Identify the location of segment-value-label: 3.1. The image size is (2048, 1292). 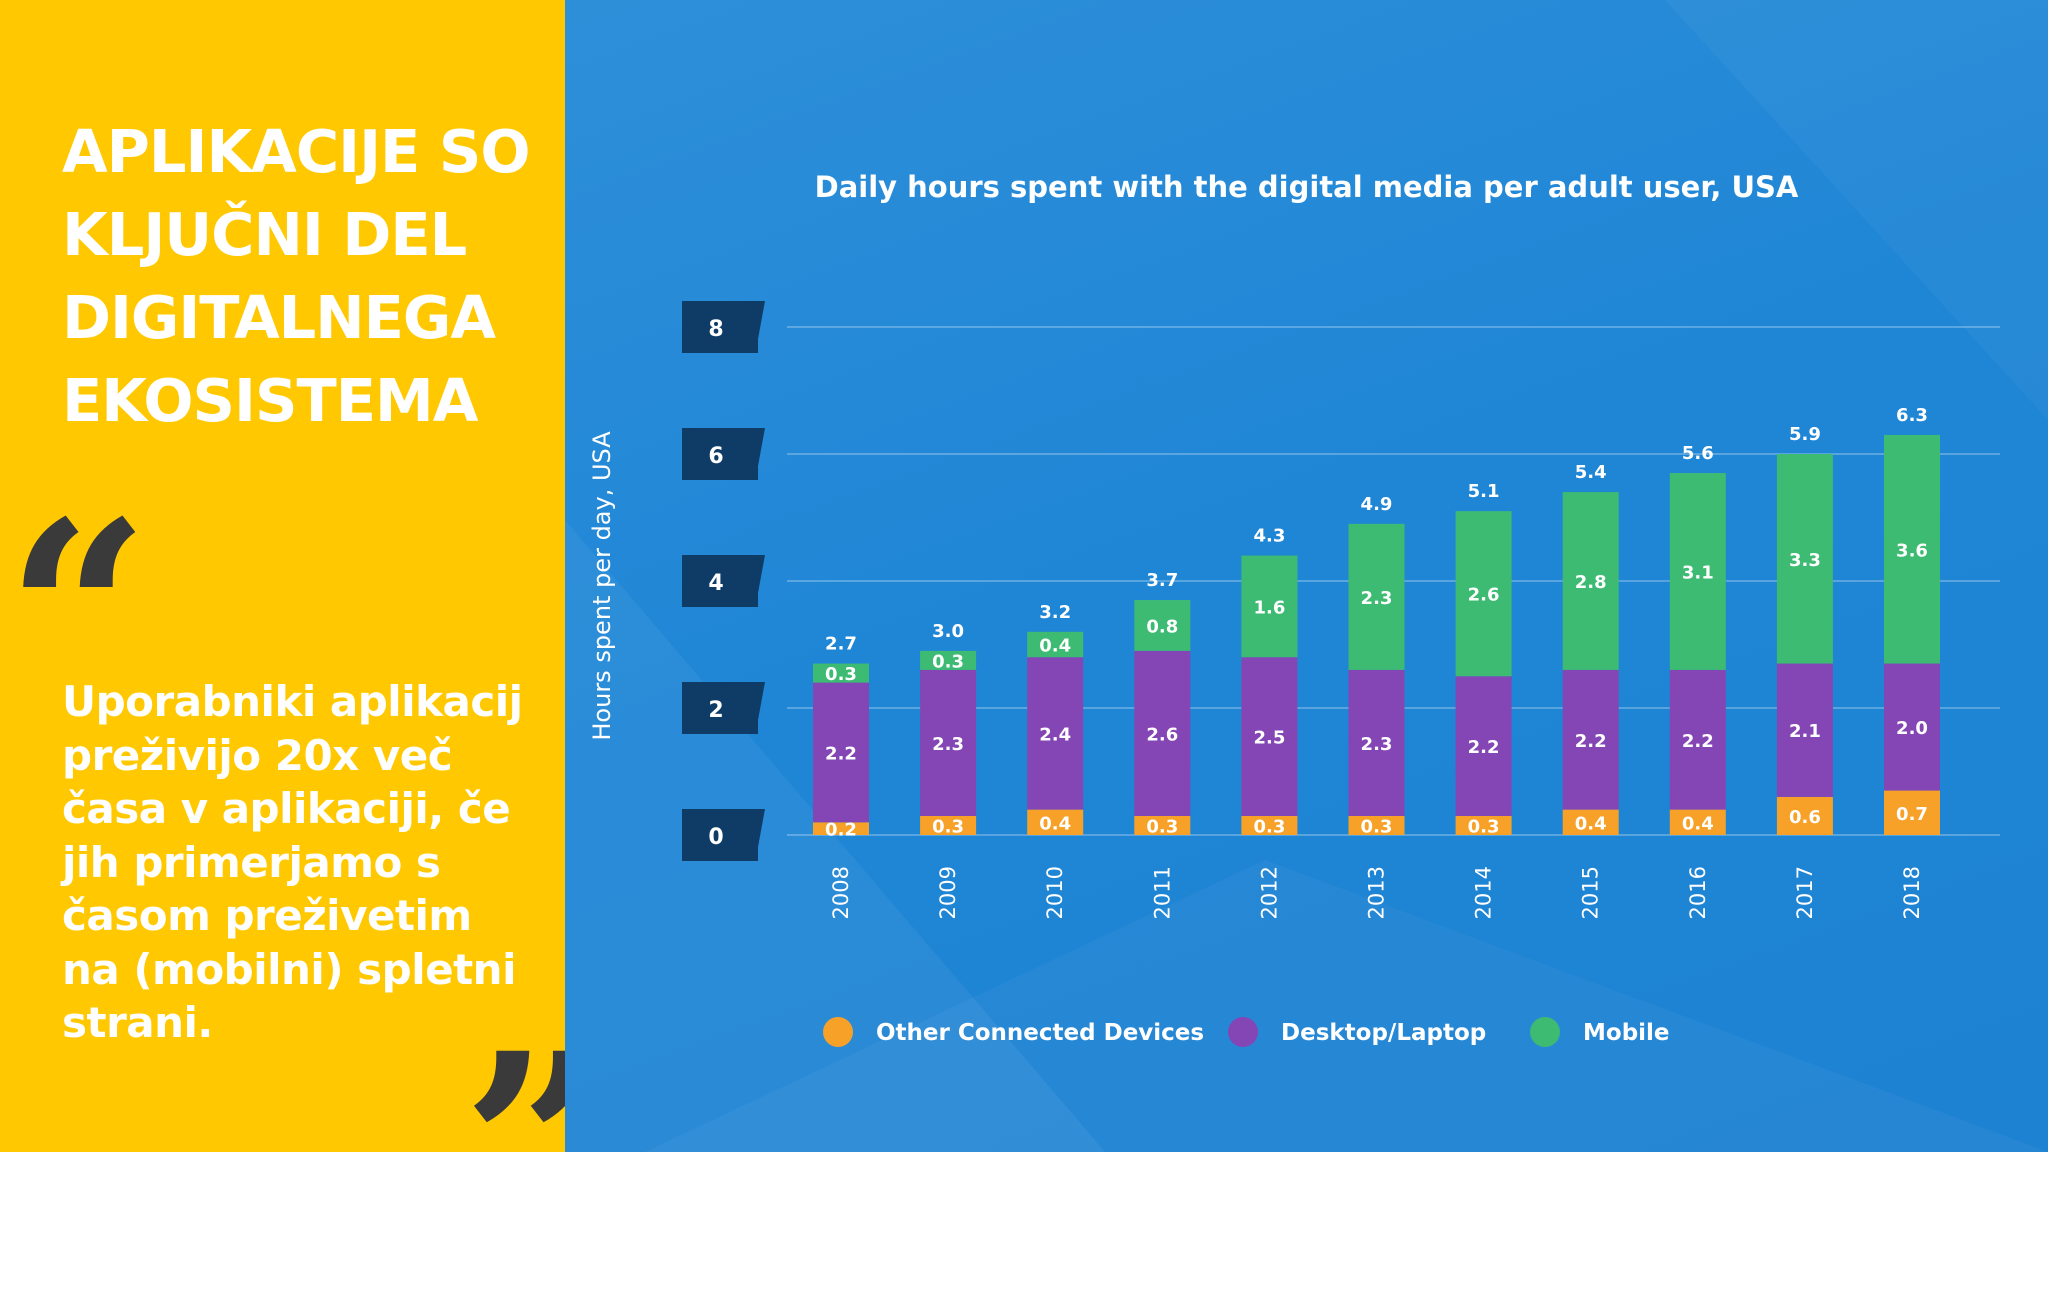
(1698, 572).